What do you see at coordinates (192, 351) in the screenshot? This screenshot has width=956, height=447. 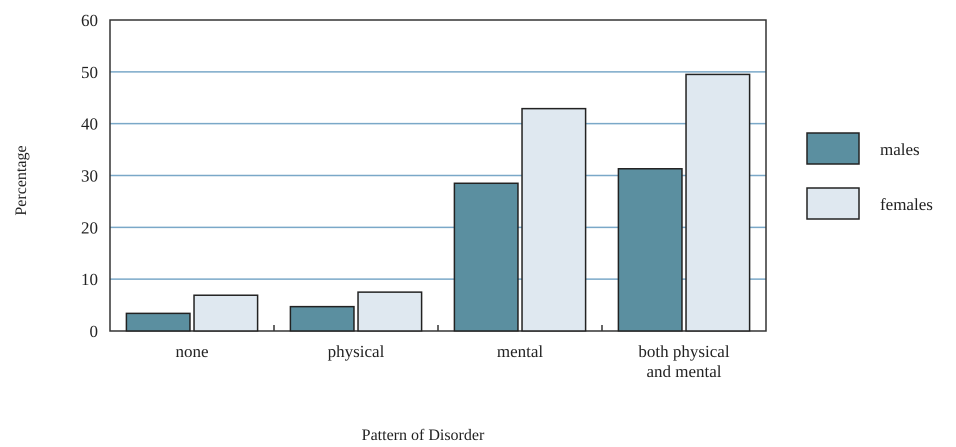 I see `x-tick-label: none` at bounding box center [192, 351].